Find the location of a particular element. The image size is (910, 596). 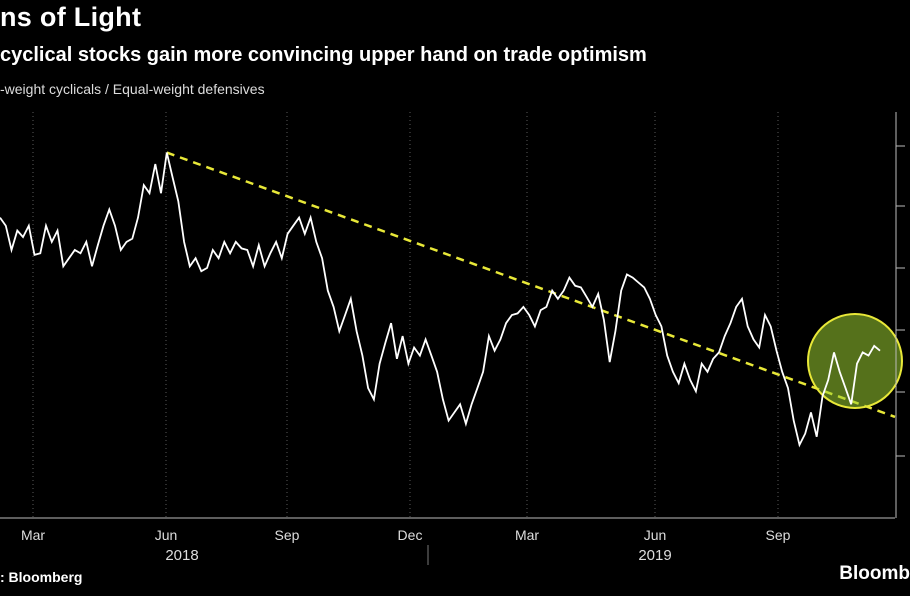

x-axis-ticks: Mar Jun Sep Dec Mar Jun Sep 2018 2019 is located at coordinates (447, 541).